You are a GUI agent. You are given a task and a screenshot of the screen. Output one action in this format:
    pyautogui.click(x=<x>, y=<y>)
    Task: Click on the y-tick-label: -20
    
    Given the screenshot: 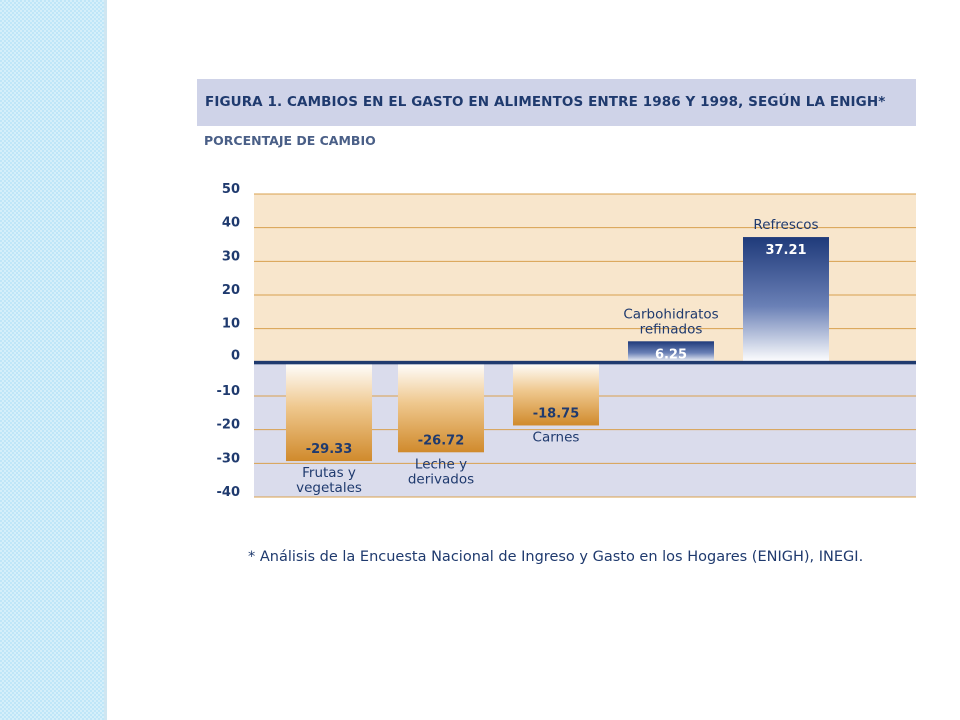 What is the action you would take?
    pyautogui.click(x=229, y=425)
    